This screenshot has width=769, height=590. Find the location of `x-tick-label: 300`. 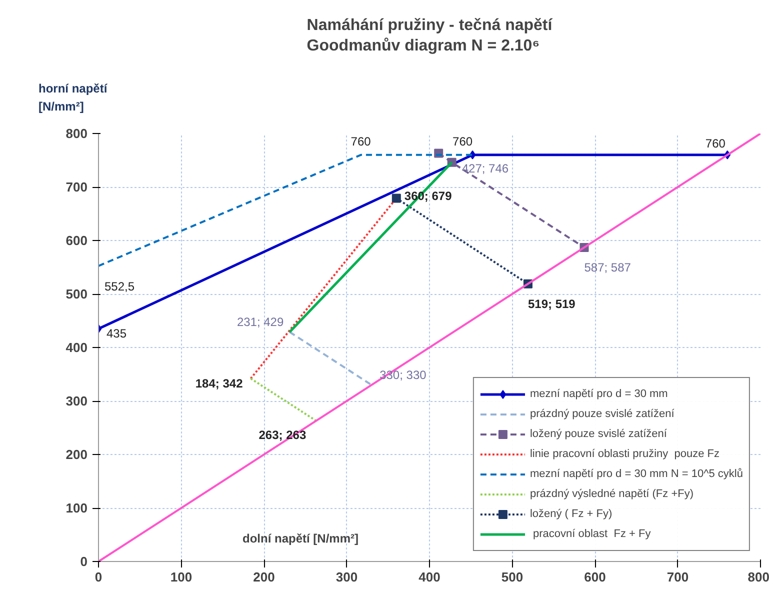

x-tick-label: 300 is located at coordinates (347, 577).